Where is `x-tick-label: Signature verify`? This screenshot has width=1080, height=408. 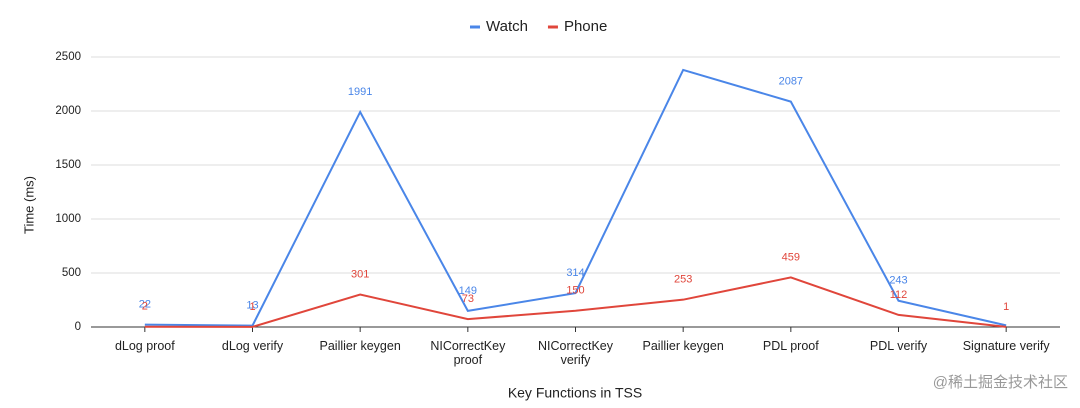
x-tick-label: Signature verify is located at coordinates (1006, 346).